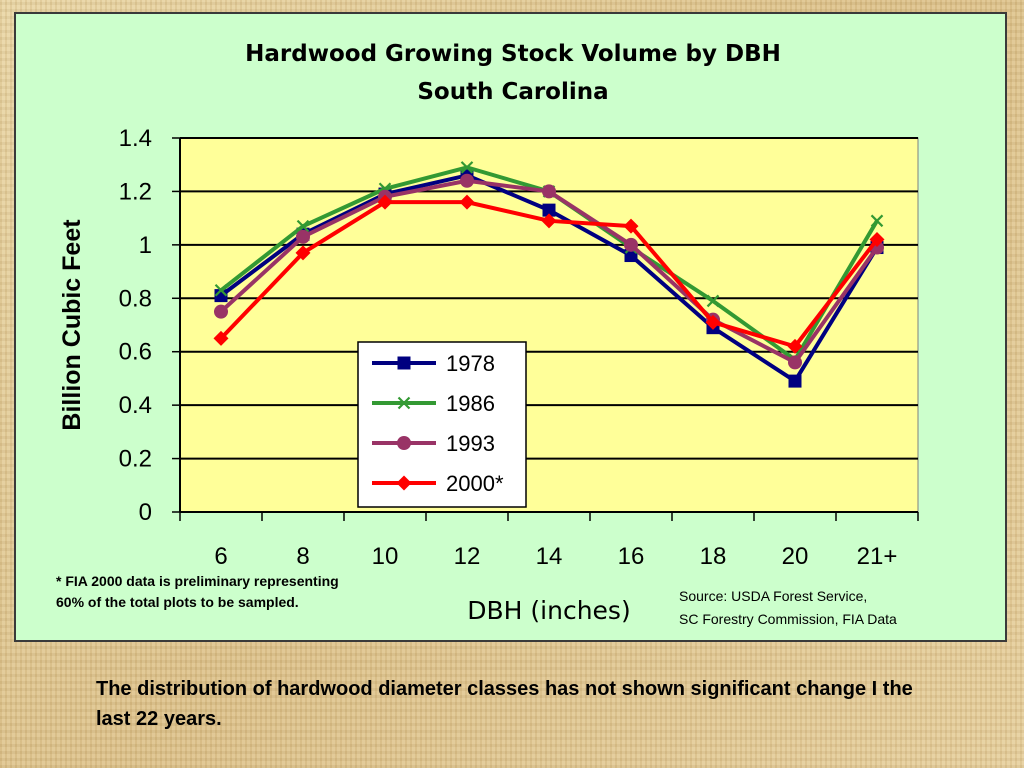  I want to click on y-tick-label: 0.4, so click(135, 405).